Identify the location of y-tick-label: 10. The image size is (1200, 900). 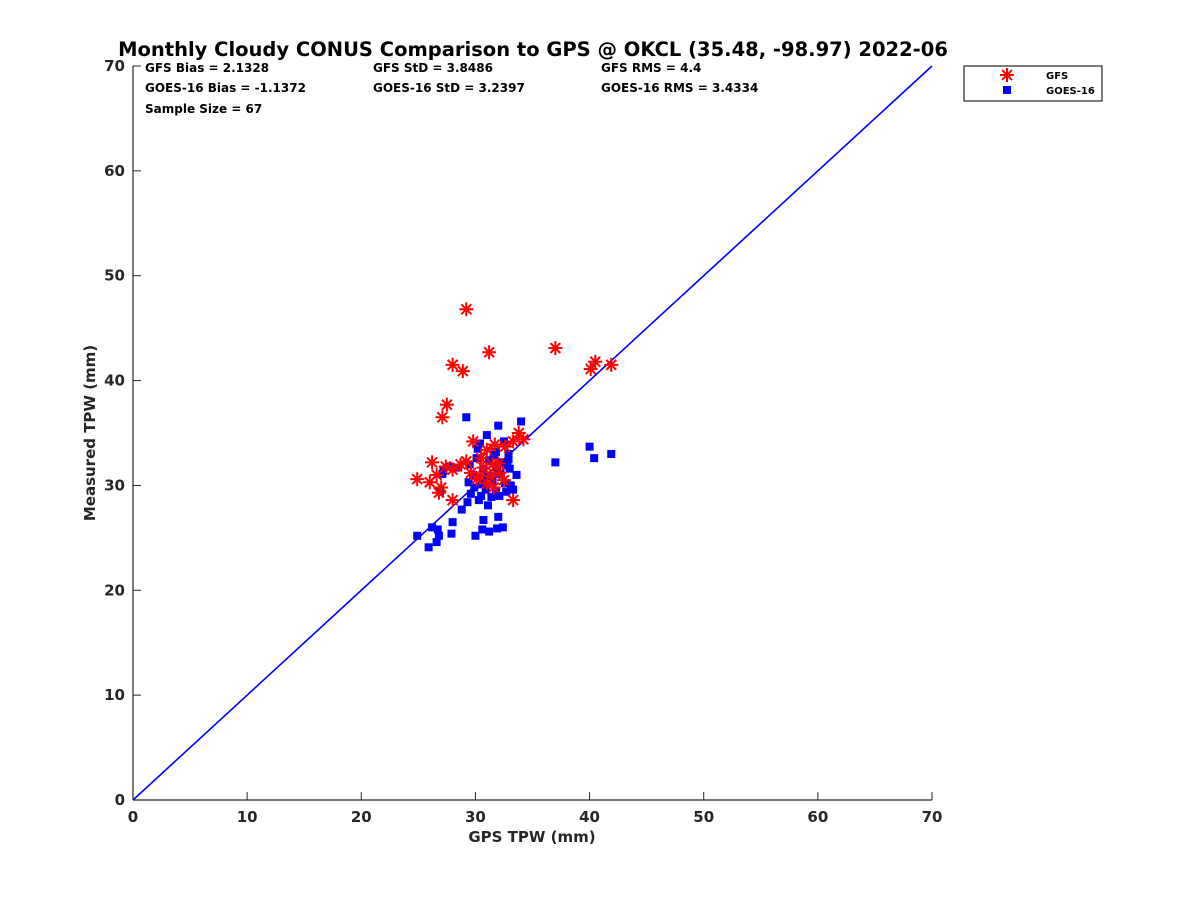
(114, 695).